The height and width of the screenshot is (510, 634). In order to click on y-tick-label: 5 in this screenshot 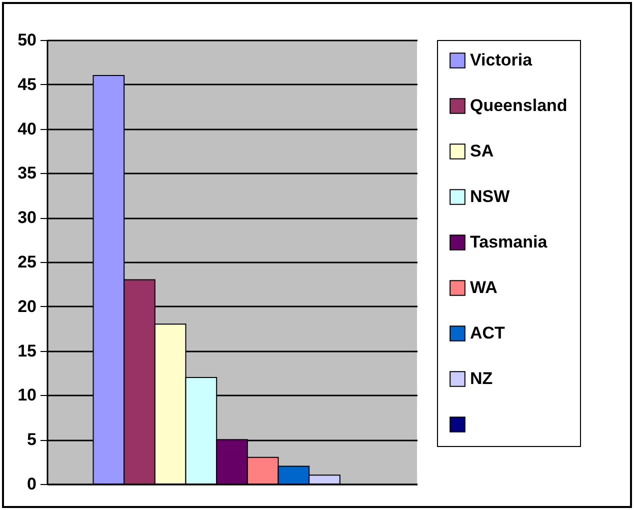, I will do `click(31, 440)`.